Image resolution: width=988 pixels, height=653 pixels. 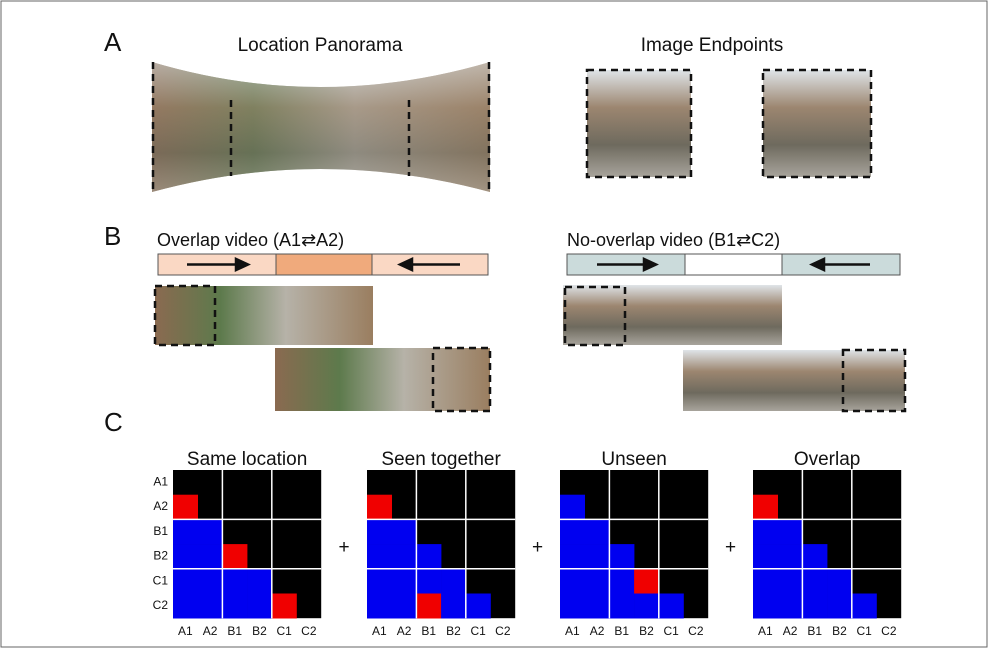 What do you see at coordinates (673, 240) in the screenshot?
I see `no-overlap-title: No-overlap video (B1⇄C2)` at bounding box center [673, 240].